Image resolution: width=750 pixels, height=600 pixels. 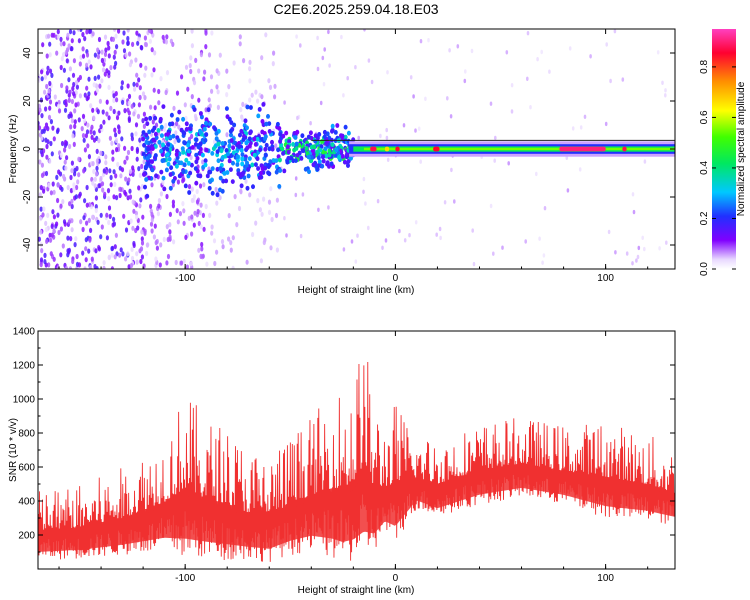 I want to click on spectrogram-y-axis-label: Frequency (Hz), so click(x=13, y=149).